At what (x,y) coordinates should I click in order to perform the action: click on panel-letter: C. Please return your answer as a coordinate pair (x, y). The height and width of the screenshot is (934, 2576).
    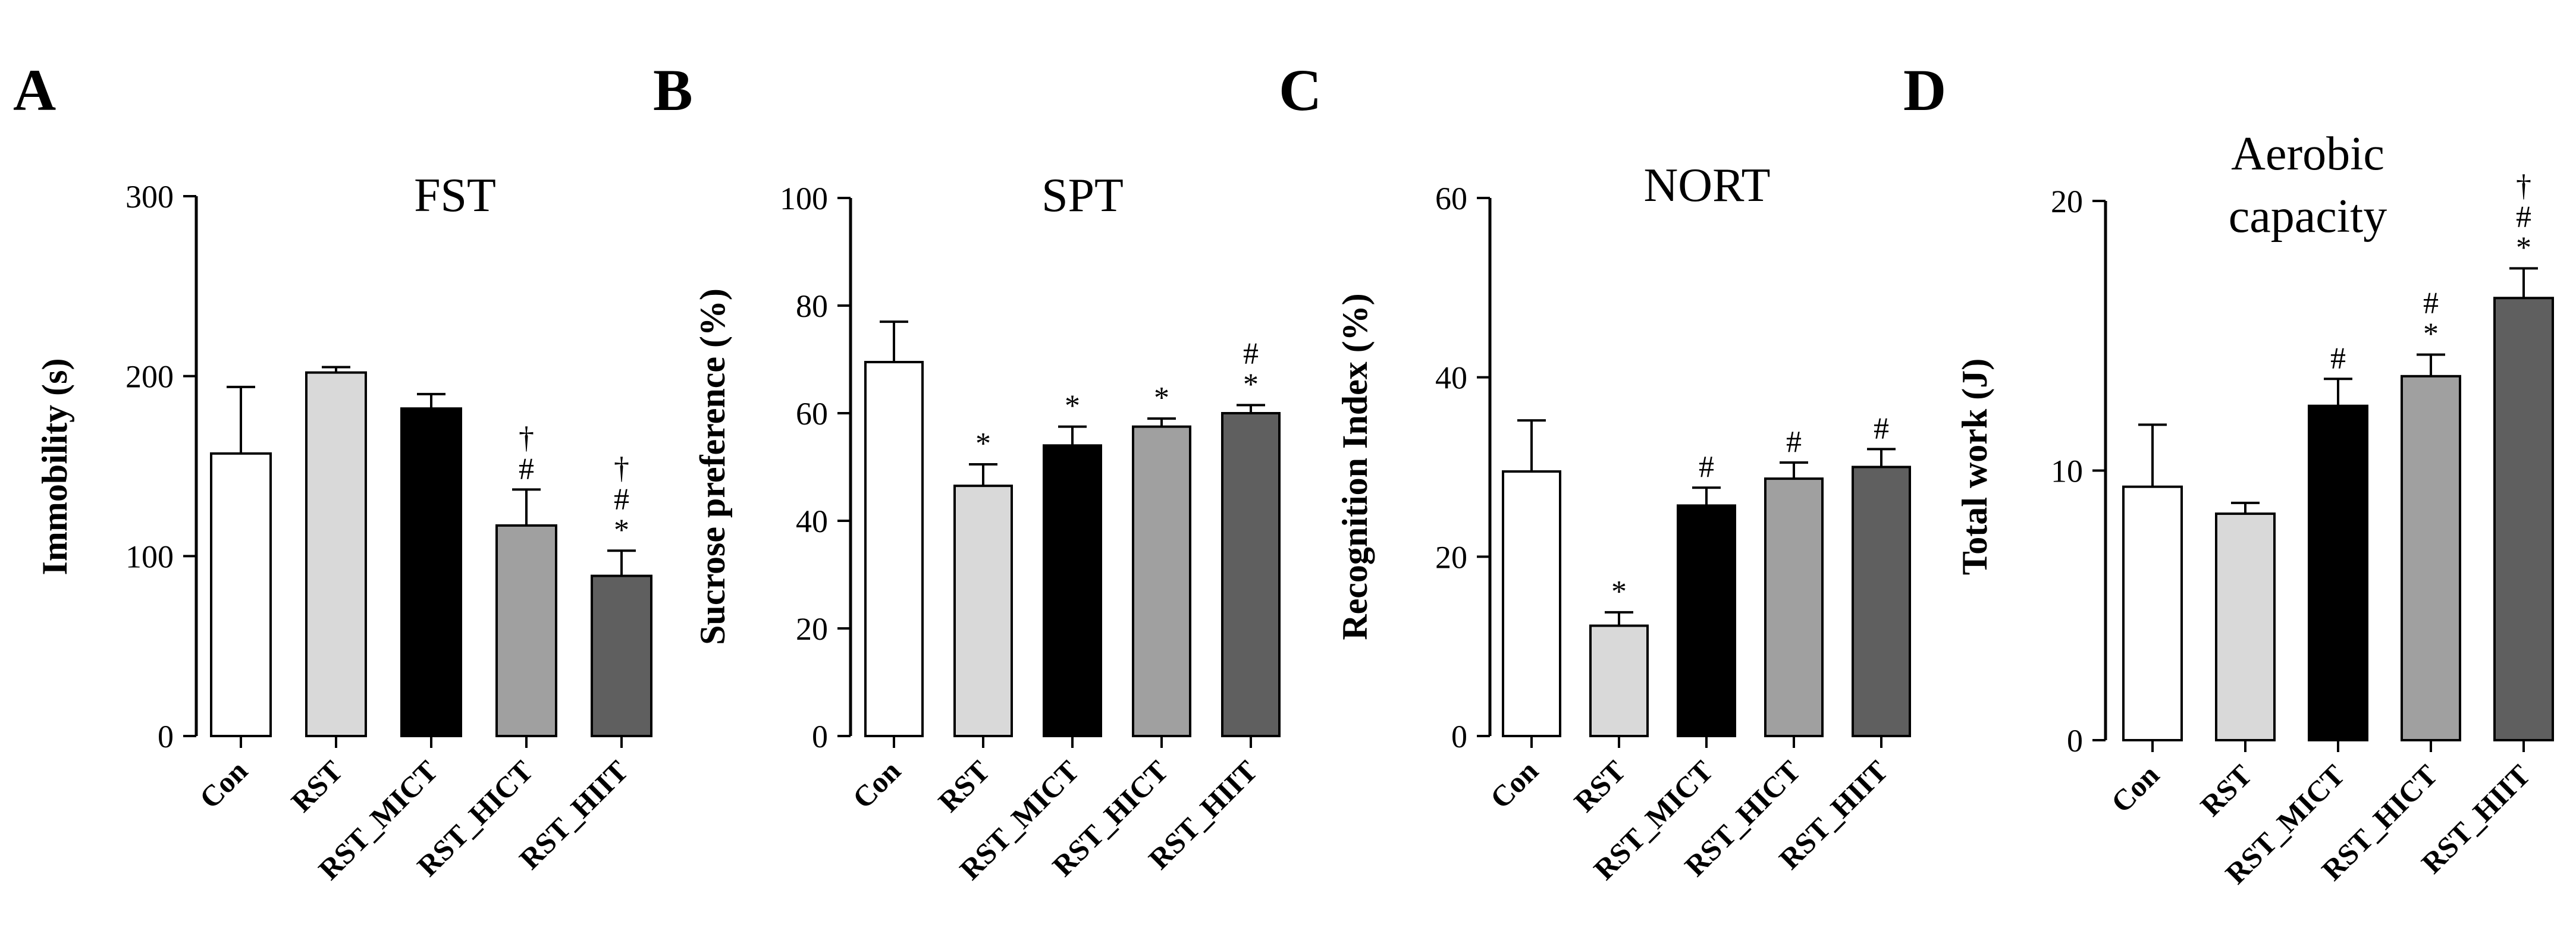
    Looking at the image, I should click on (1300, 90).